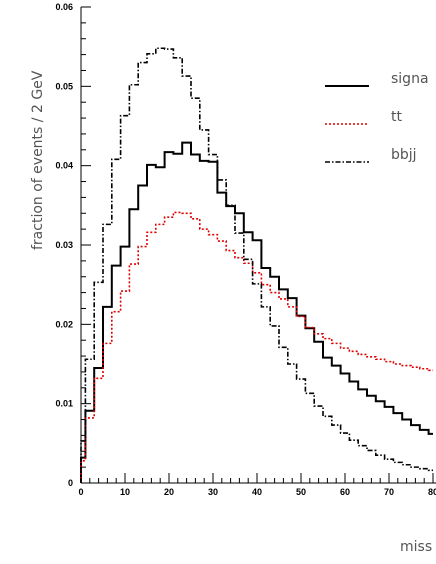 Image resolution: width=436 pixels, height=564 pixels. Describe the element at coordinates (169, 492) in the screenshot. I see `x-tick-label: 20` at that location.